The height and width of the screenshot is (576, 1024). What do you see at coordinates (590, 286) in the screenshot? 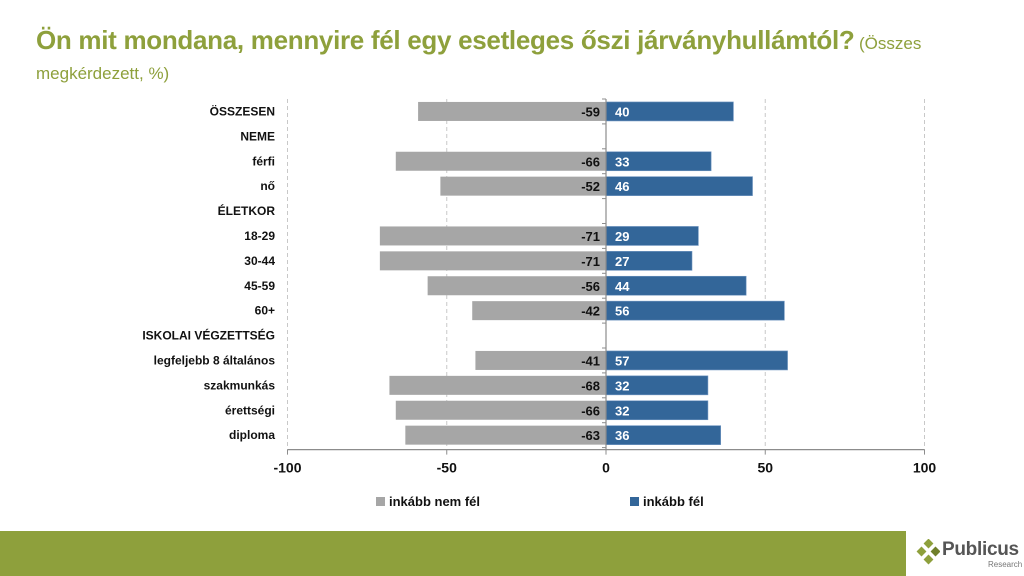
I see `data-label-negative: -56` at bounding box center [590, 286].